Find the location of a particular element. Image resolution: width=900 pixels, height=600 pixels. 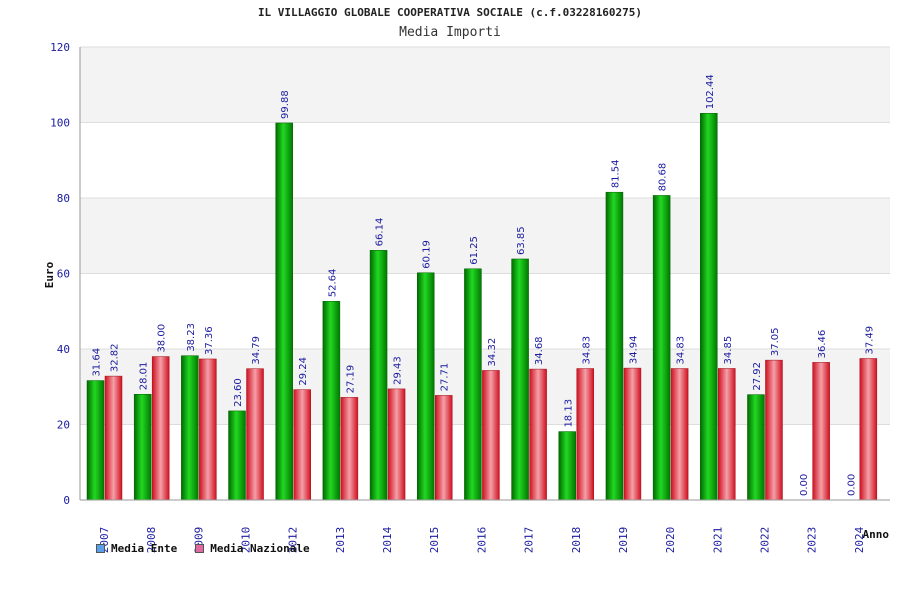

data-label-ente: 23.60 is located at coordinates (238, 392).